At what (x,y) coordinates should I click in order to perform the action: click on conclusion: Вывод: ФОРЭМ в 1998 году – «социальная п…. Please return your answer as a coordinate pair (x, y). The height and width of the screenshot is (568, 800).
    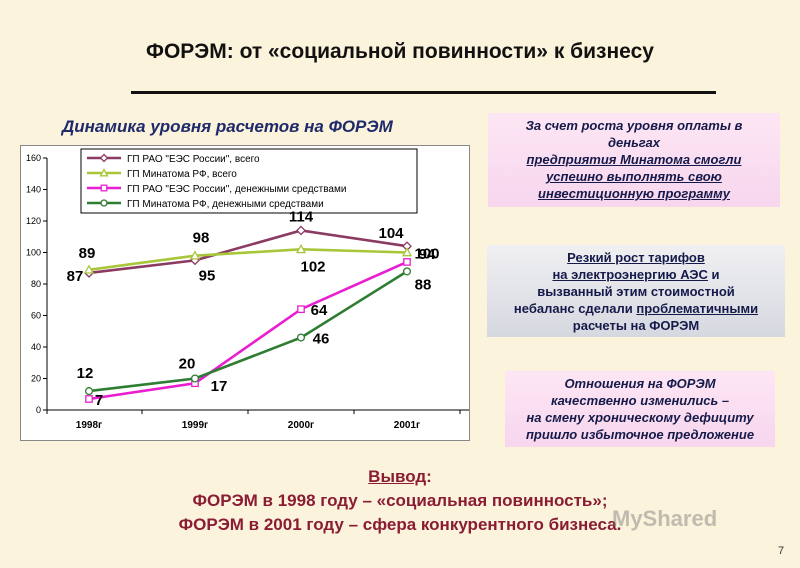
    Looking at the image, I should click on (400, 501).